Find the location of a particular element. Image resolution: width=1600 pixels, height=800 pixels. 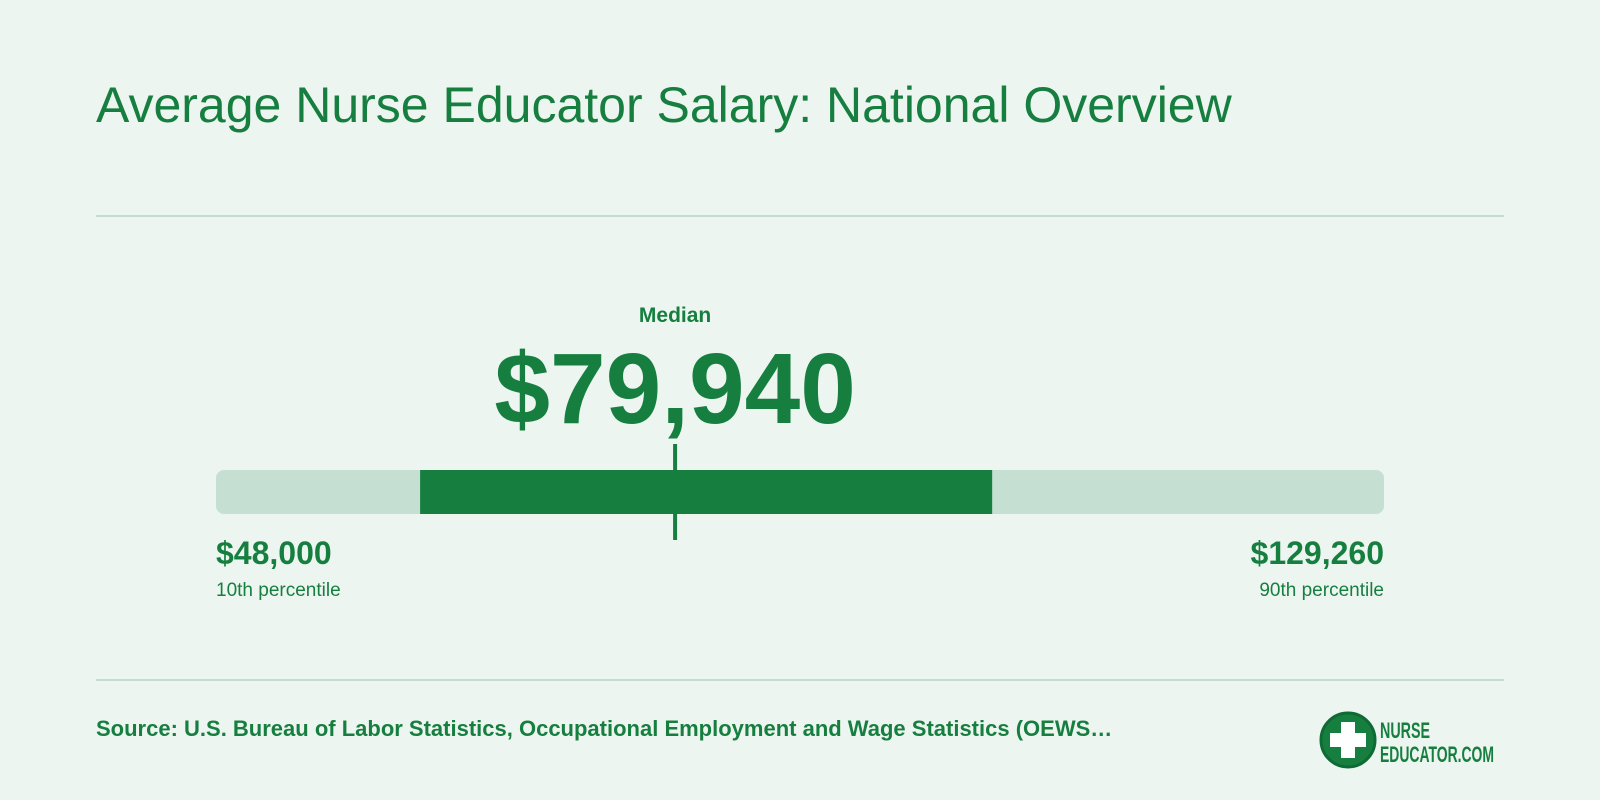

low-value: $48,000 is located at coordinates (274, 553).